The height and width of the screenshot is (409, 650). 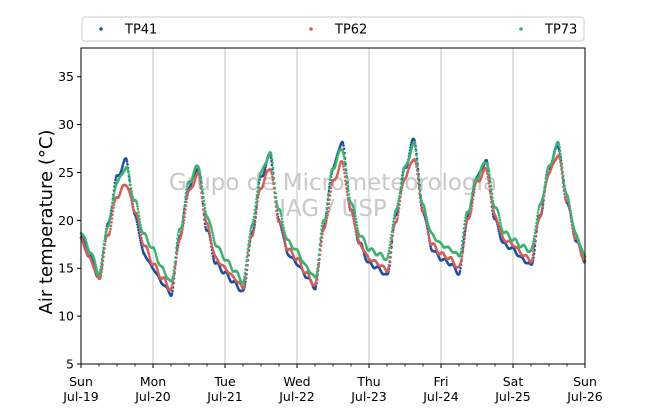 What do you see at coordinates (224, 381) in the screenshot?
I see `x-tick-label-day: Tue` at bounding box center [224, 381].